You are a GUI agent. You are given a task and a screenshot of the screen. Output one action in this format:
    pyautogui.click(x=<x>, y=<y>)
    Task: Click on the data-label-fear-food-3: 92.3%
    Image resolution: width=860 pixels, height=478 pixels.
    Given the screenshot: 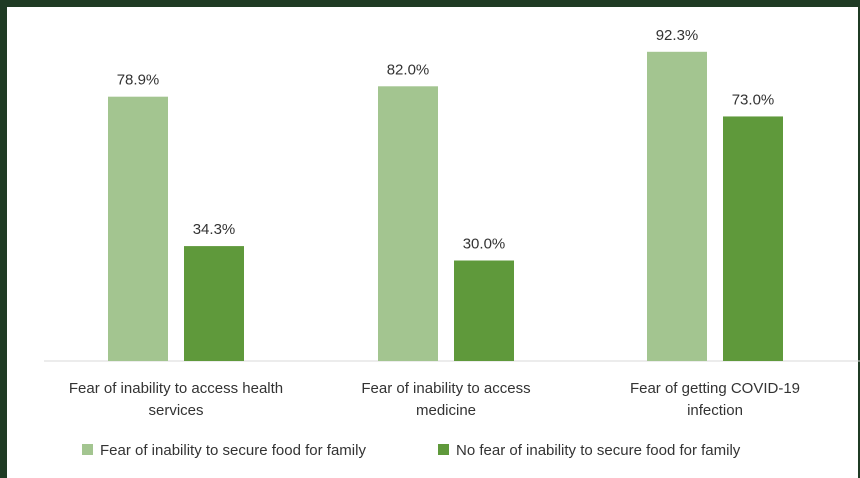 What is the action you would take?
    pyautogui.click(x=677, y=35)
    